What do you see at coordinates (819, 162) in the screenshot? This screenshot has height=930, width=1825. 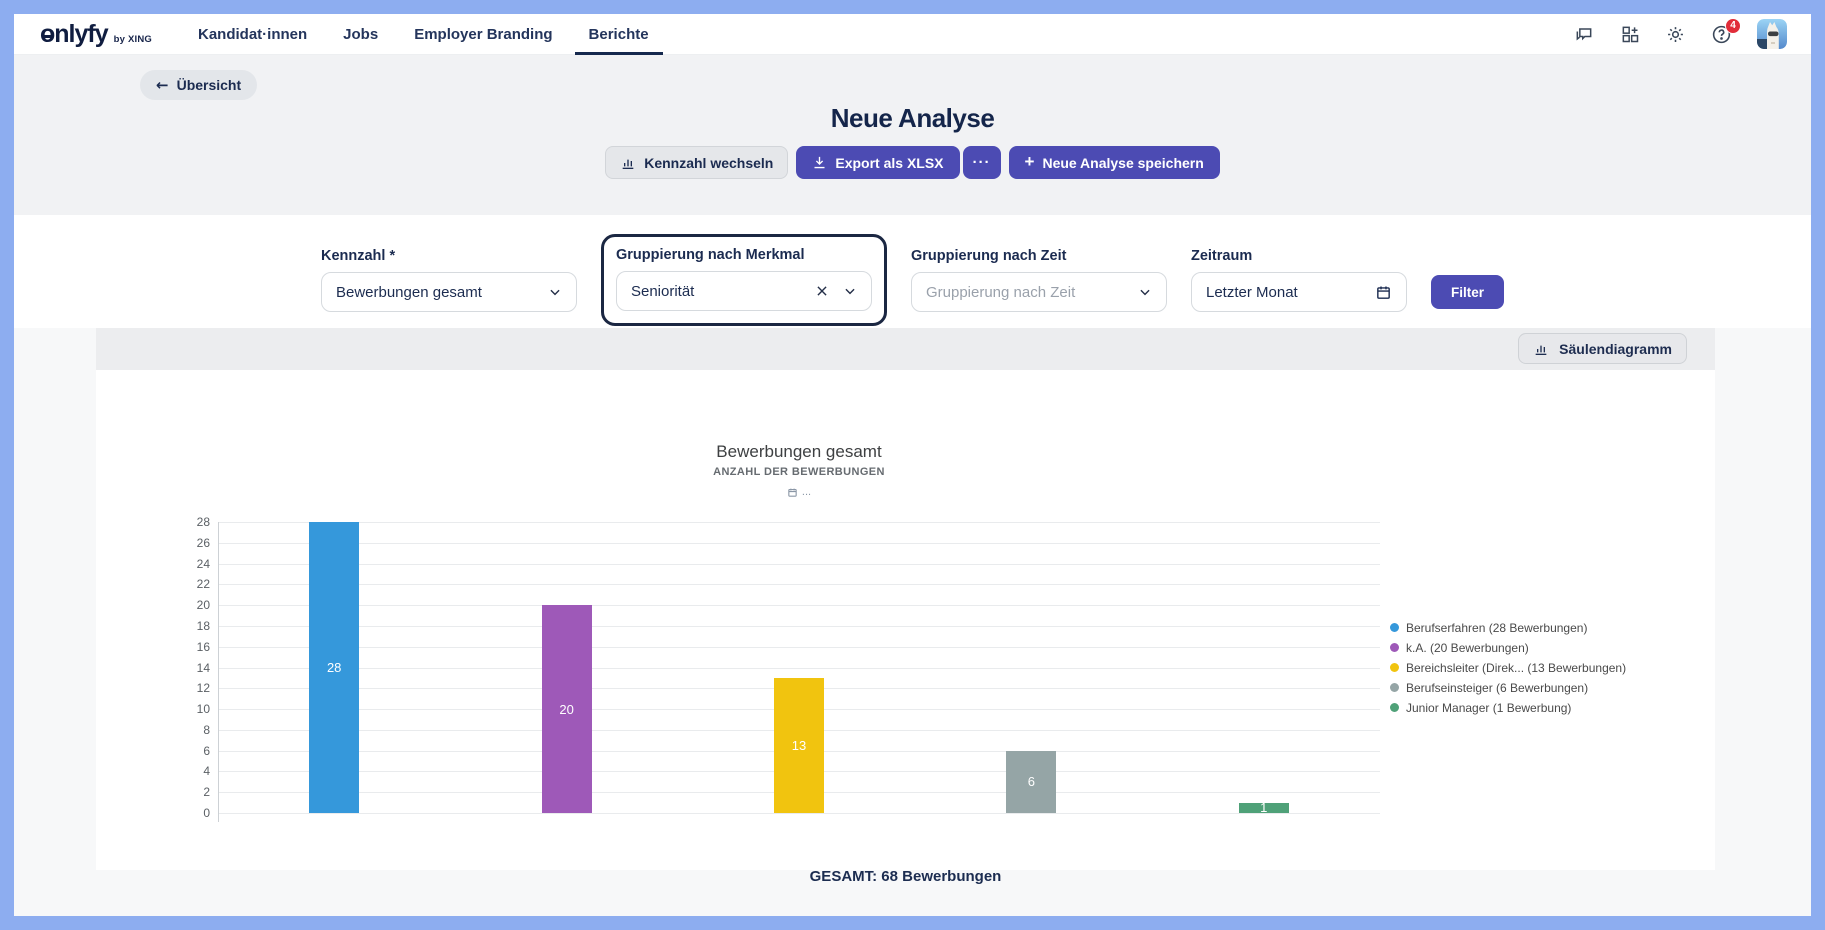 I see `download-icon` at bounding box center [819, 162].